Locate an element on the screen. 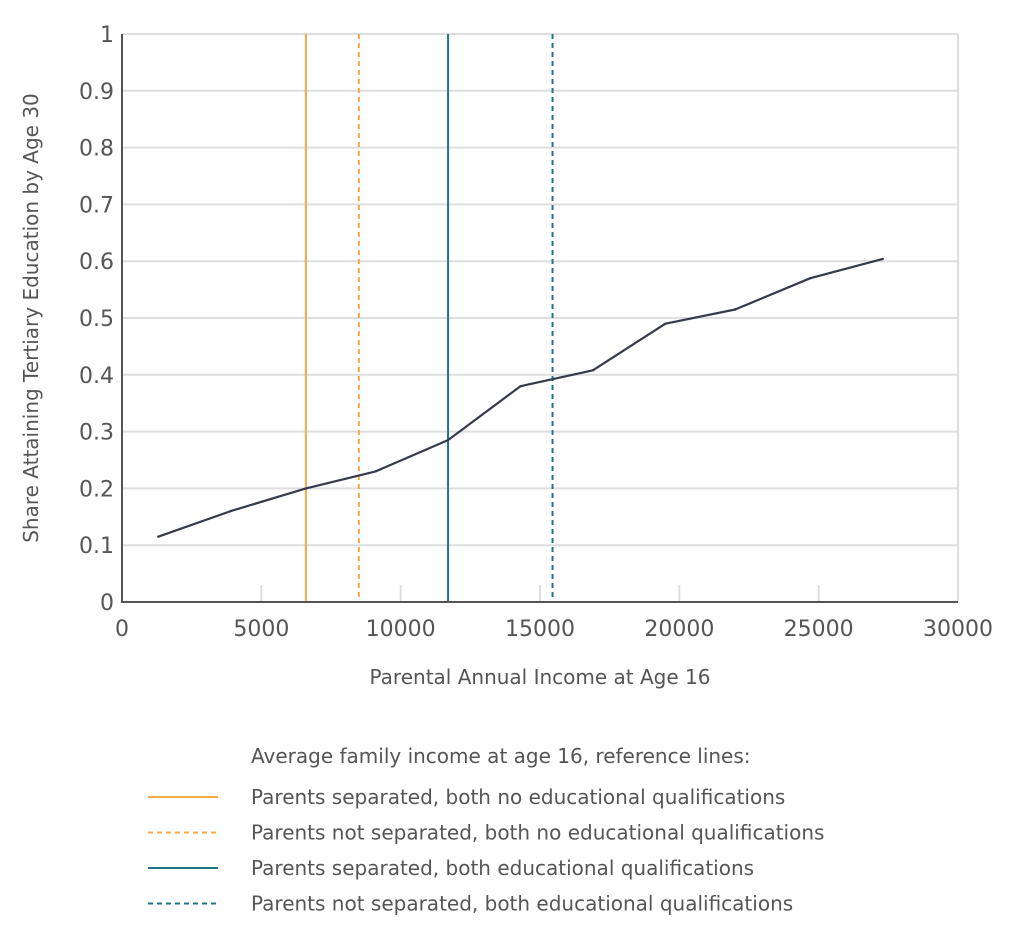  x-tick-label: 15000 is located at coordinates (540, 629).